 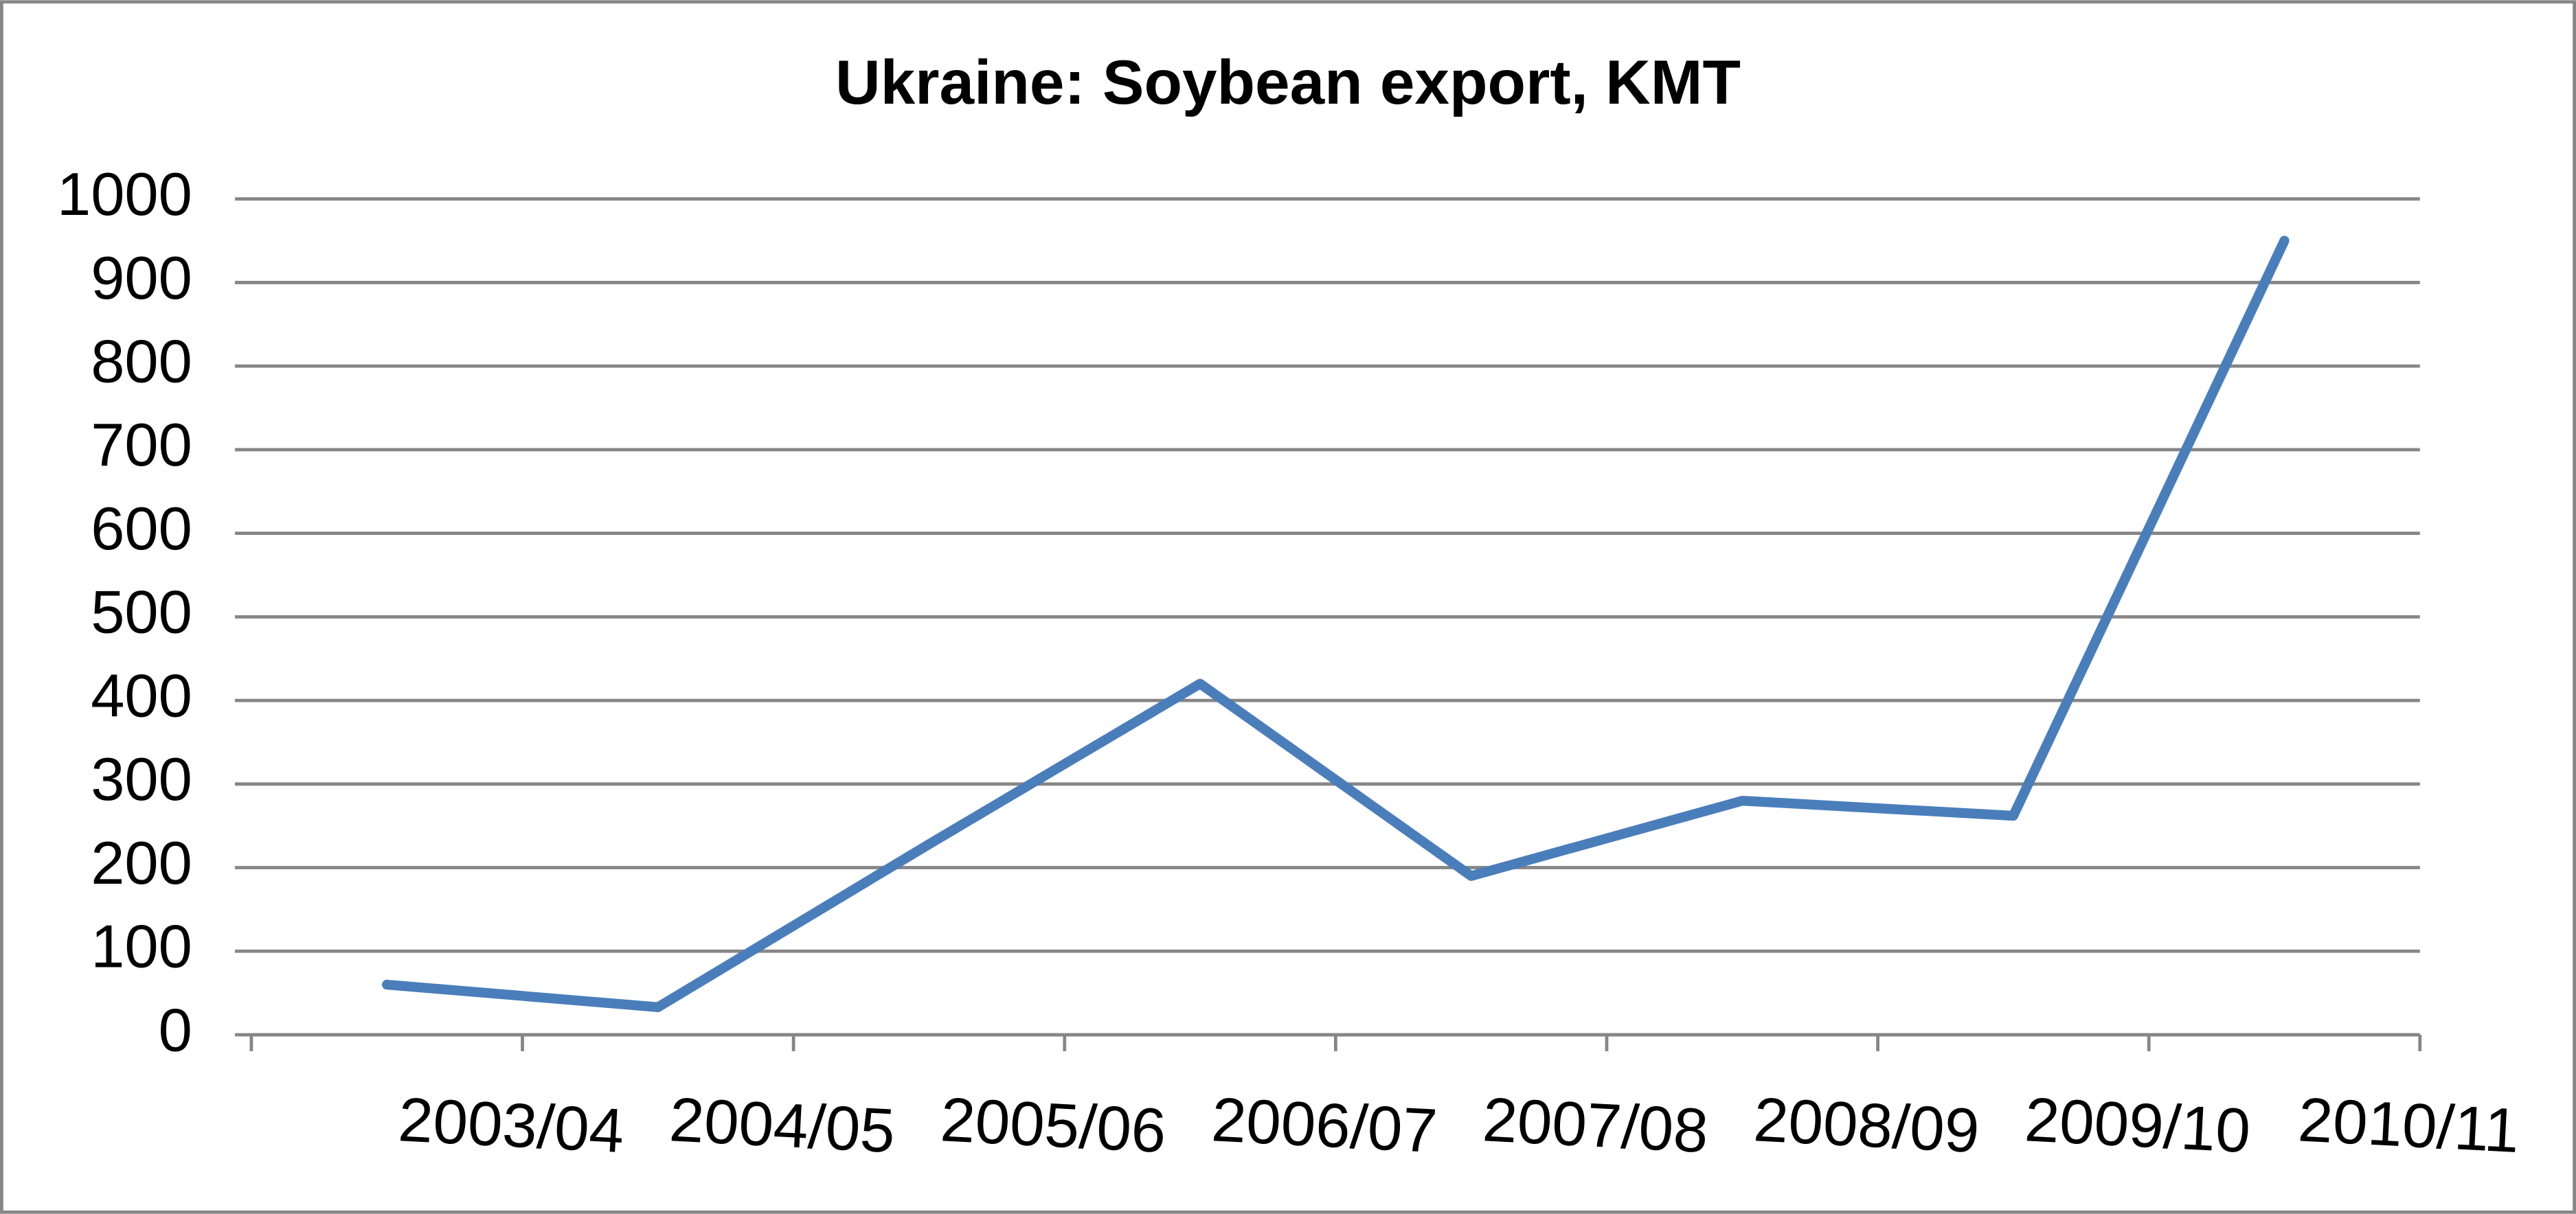 I want to click on y-tick-label: 0, so click(x=175, y=1030).